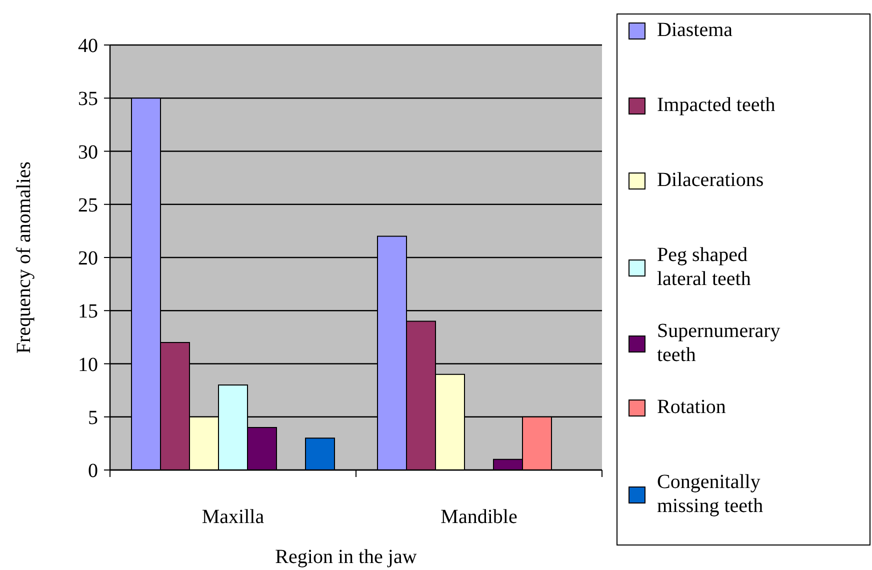 The image size is (872, 570). I want to click on y-tick-label: 25, so click(88, 205).